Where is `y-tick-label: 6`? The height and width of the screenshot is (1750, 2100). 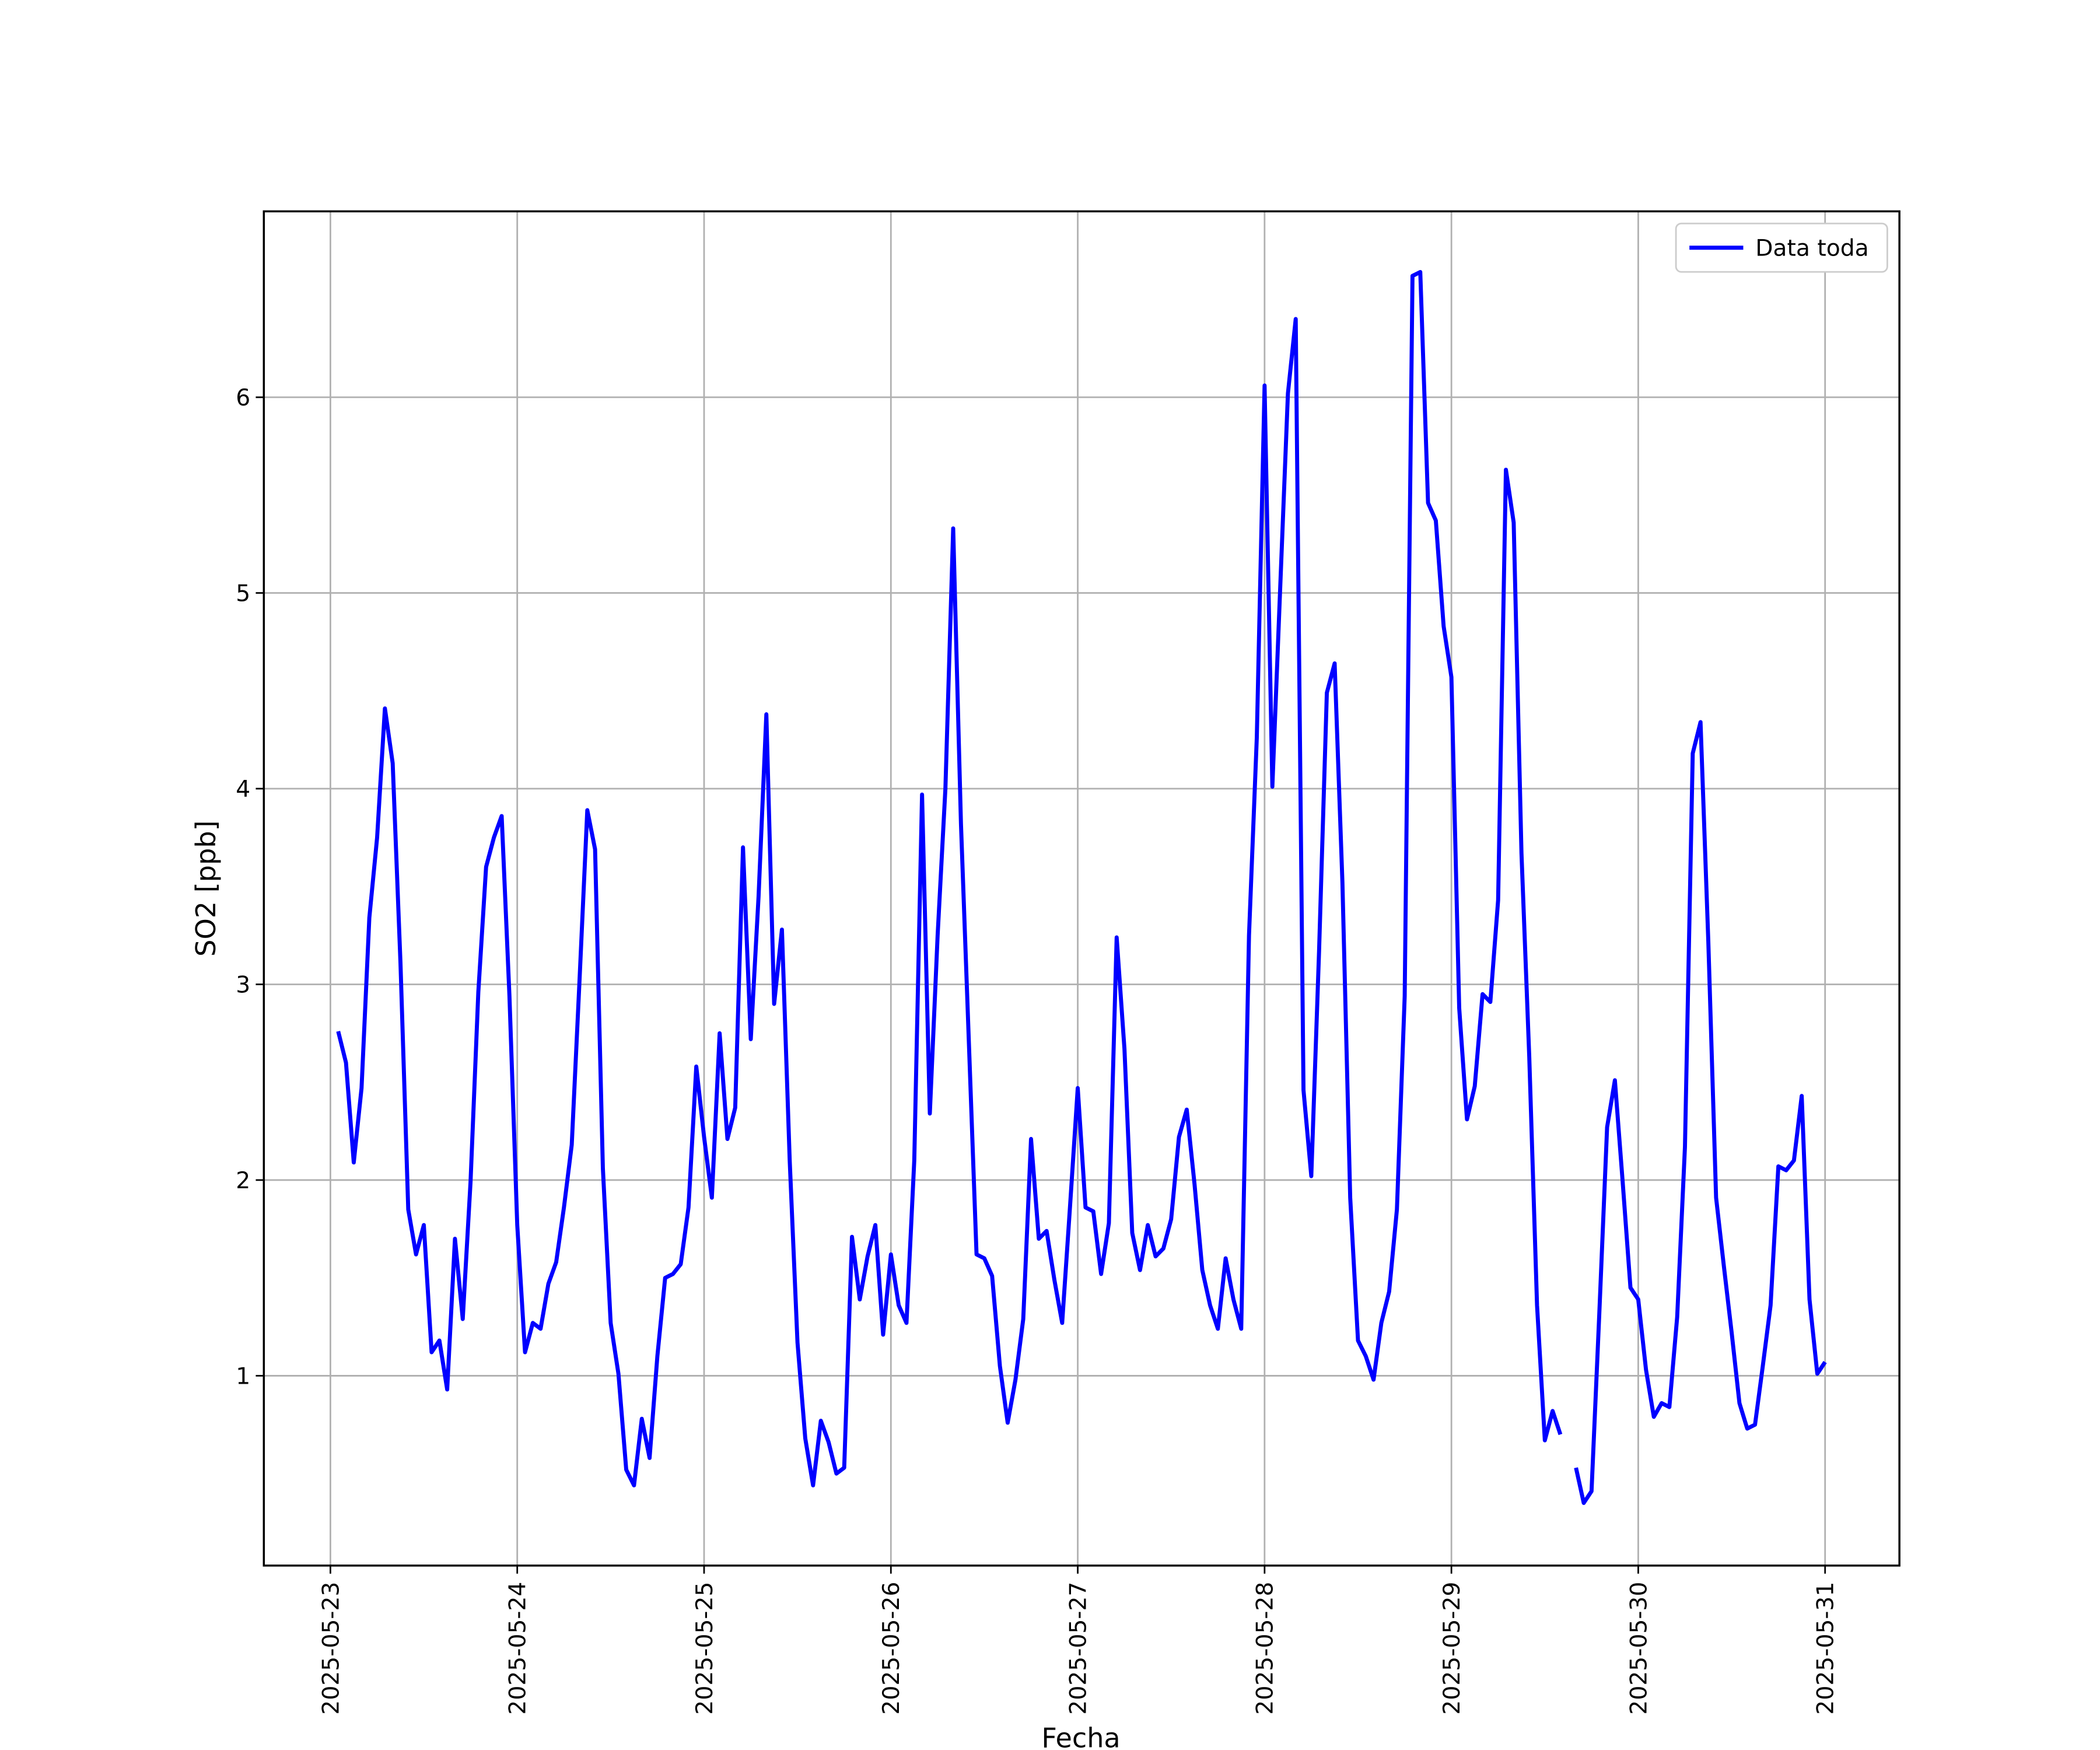
y-tick-label: 6 is located at coordinates (243, 398).